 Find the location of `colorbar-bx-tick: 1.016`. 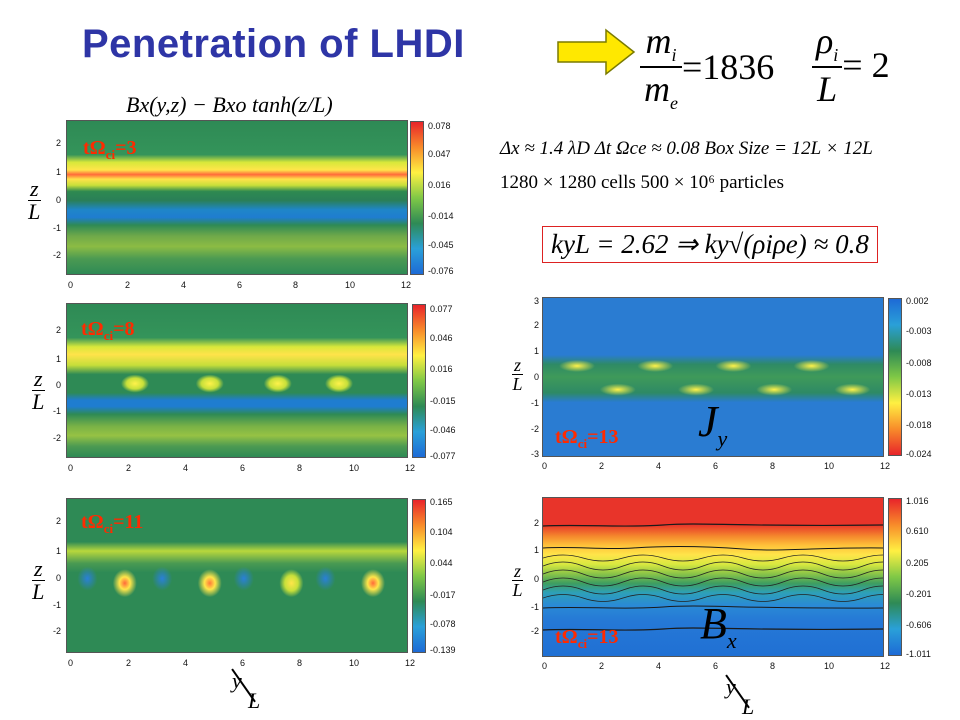

colorbar-bx-tick: 1.016 is located at coordinates (917, 501).